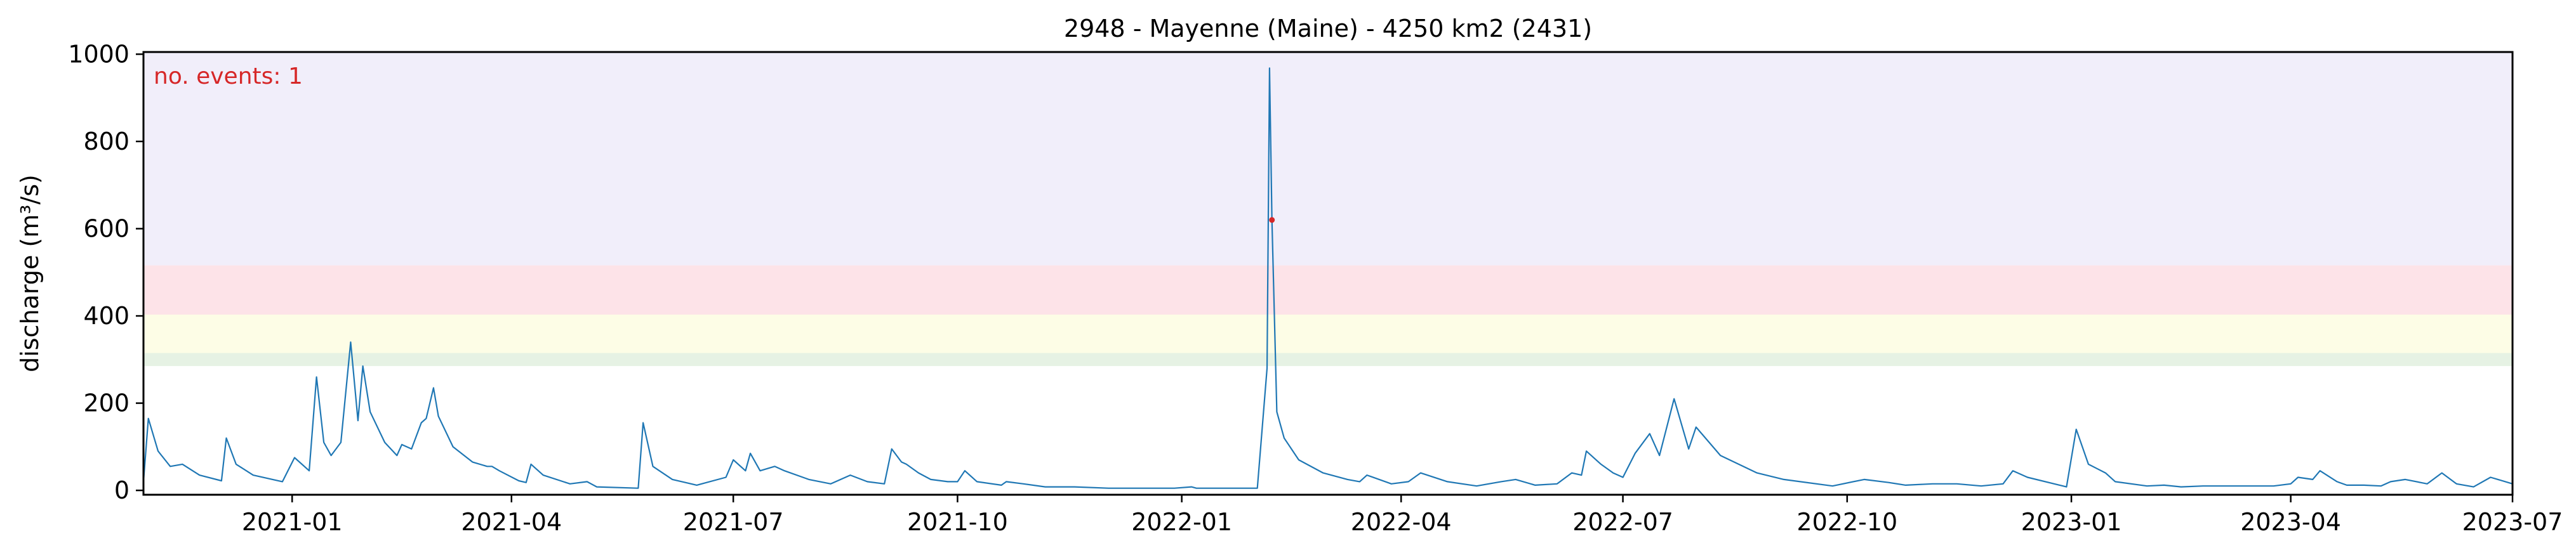  Describe the element at coordinates (1401, 522) in the screenshot. I see `x-tick-label: 2022-04` at that location.